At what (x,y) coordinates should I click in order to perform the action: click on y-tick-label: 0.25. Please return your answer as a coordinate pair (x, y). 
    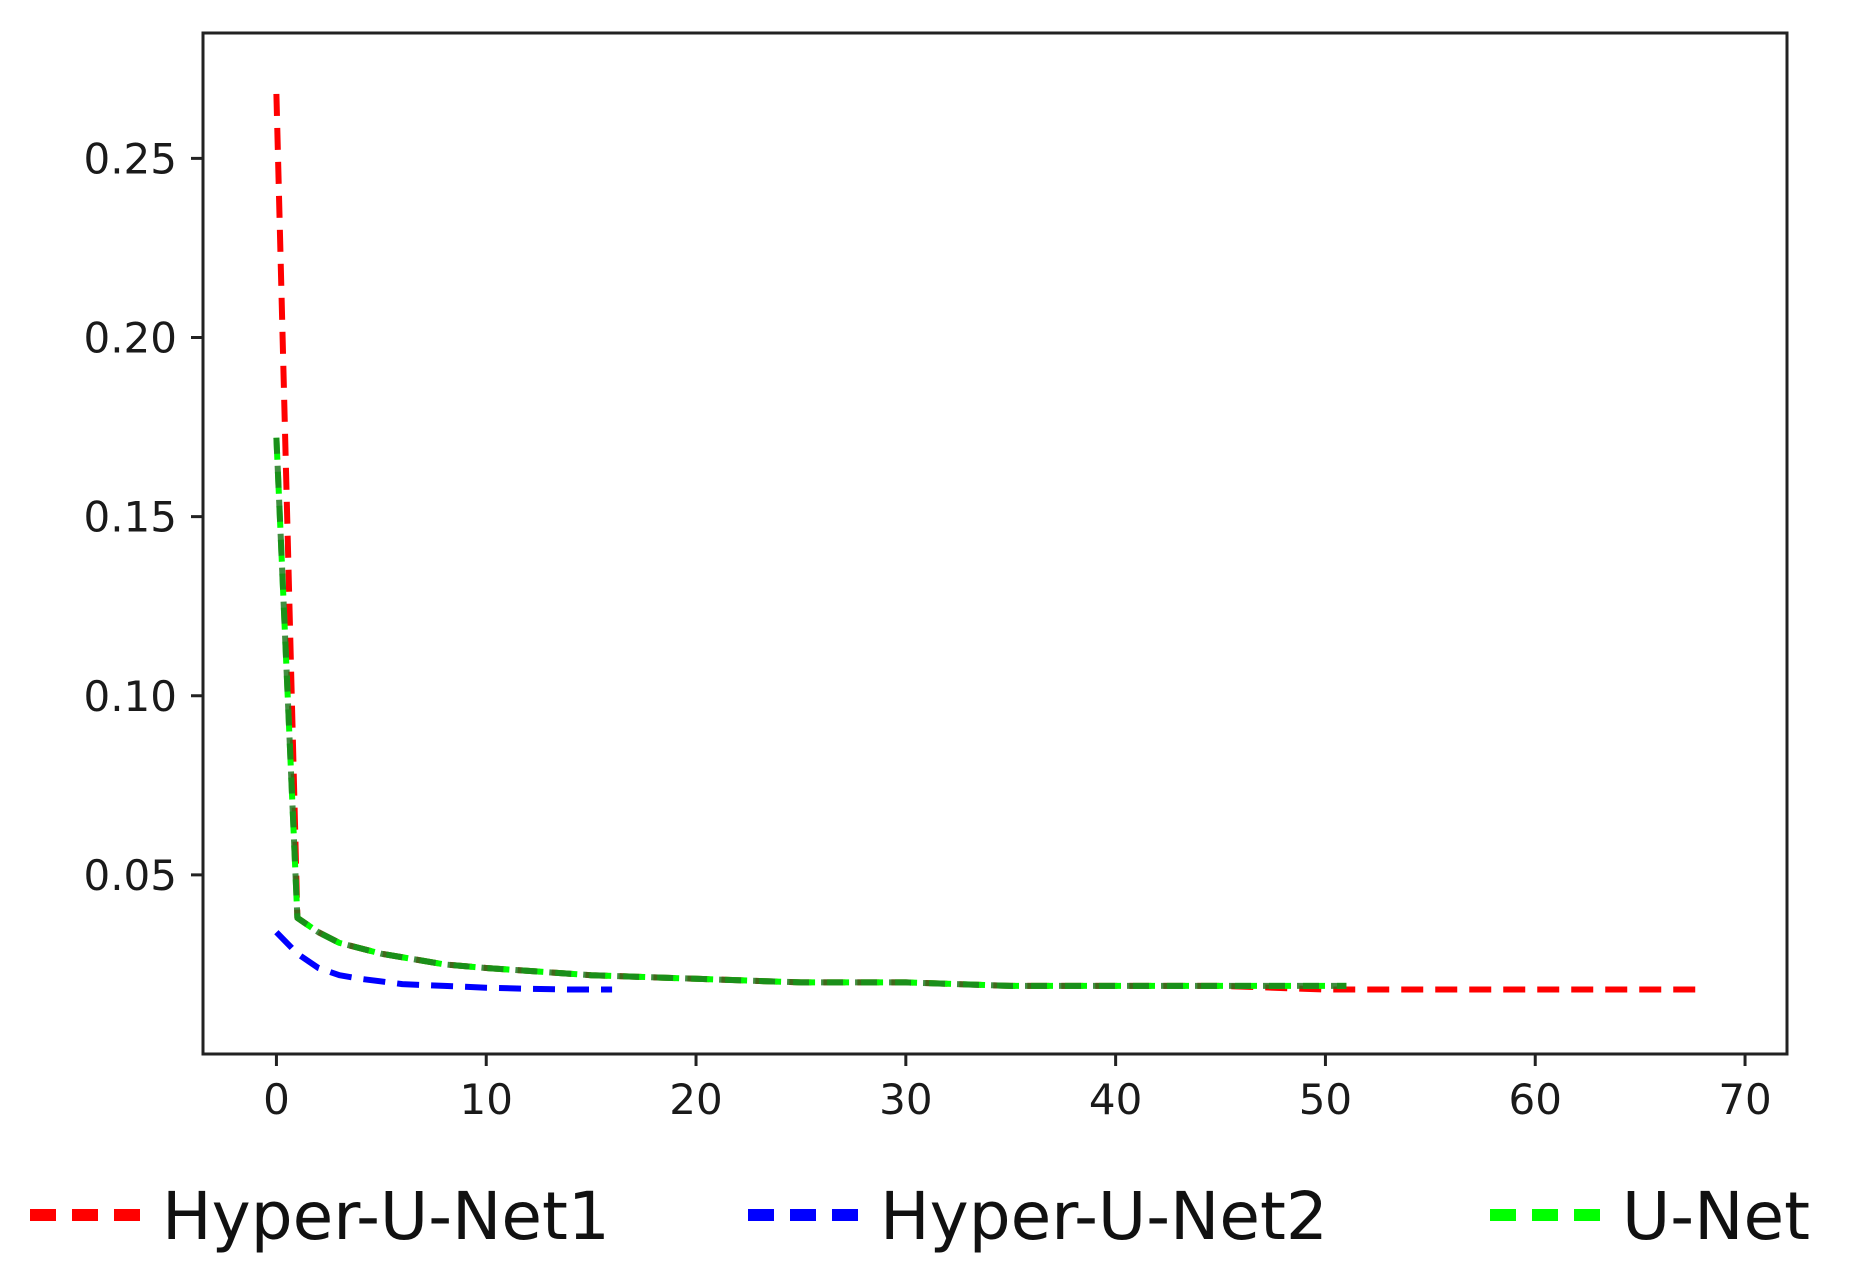
    Looking at the image, I should click on (130, 158).